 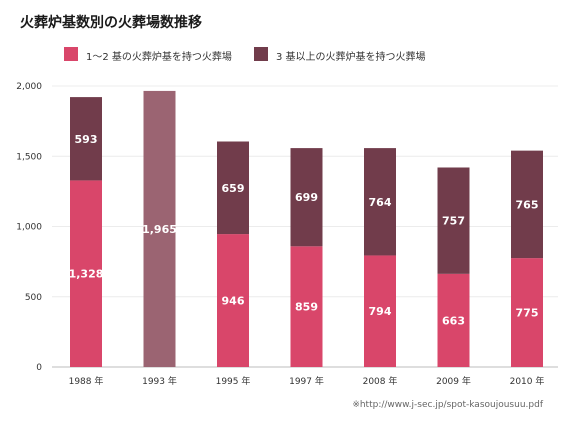 I want to click on x-category-label: 1997 年, so click(x=306, y=381).